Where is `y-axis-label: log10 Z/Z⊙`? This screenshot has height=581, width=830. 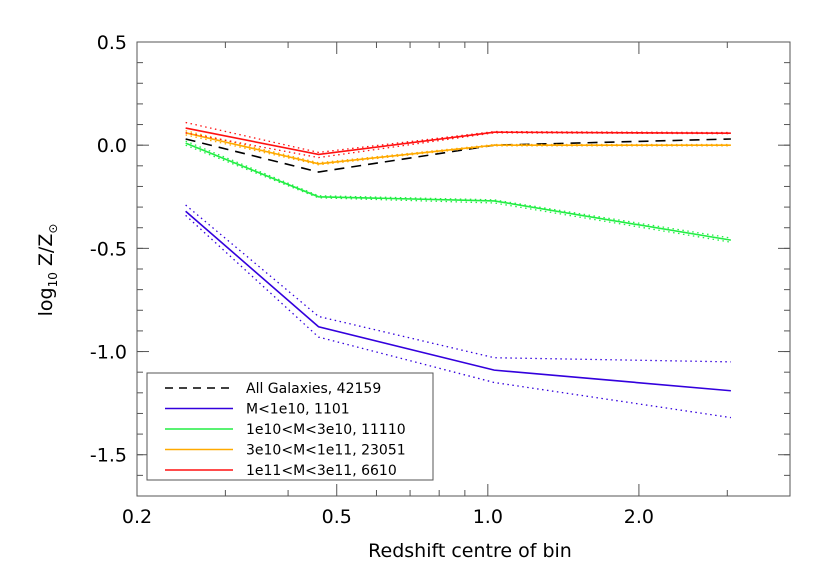
y-axis-label: log10 Z/Z⊙ is located at coordinates (47, 270).